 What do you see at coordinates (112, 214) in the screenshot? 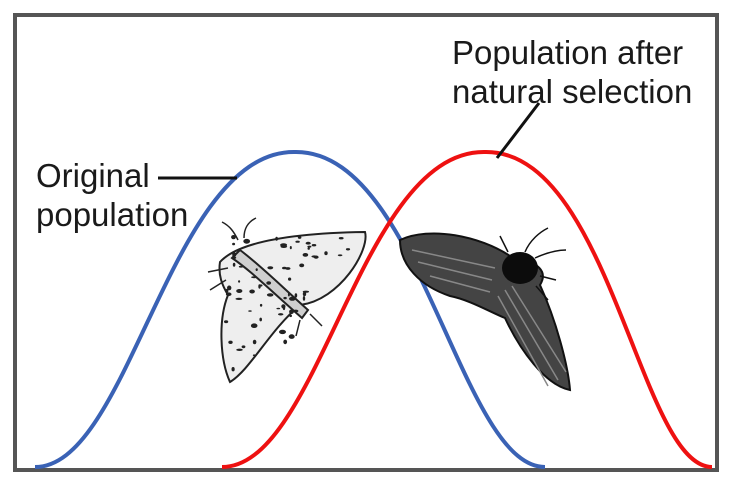
I see `original-population-label-line2: population` at bounding box center [112, 214].